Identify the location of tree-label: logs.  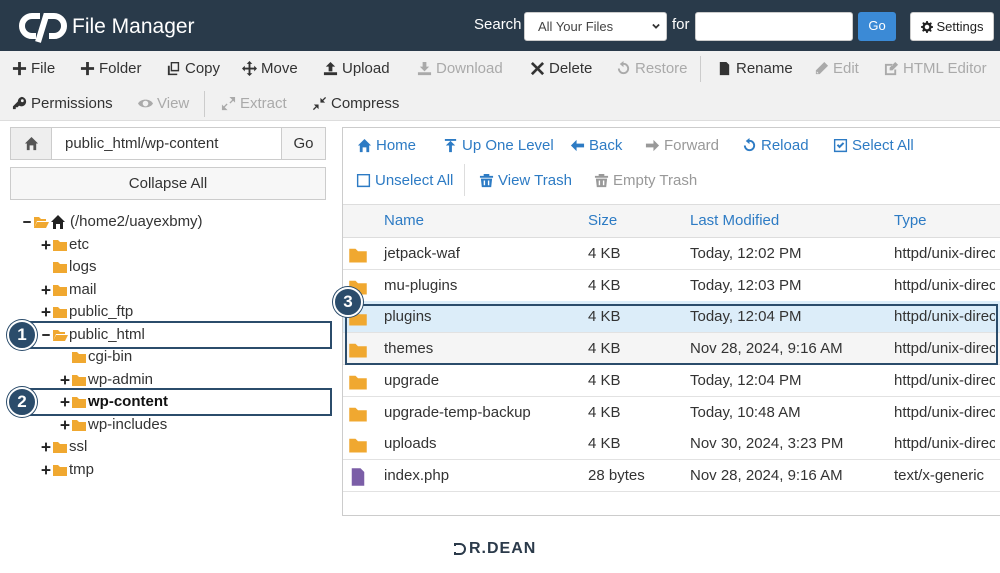
(83, 266).